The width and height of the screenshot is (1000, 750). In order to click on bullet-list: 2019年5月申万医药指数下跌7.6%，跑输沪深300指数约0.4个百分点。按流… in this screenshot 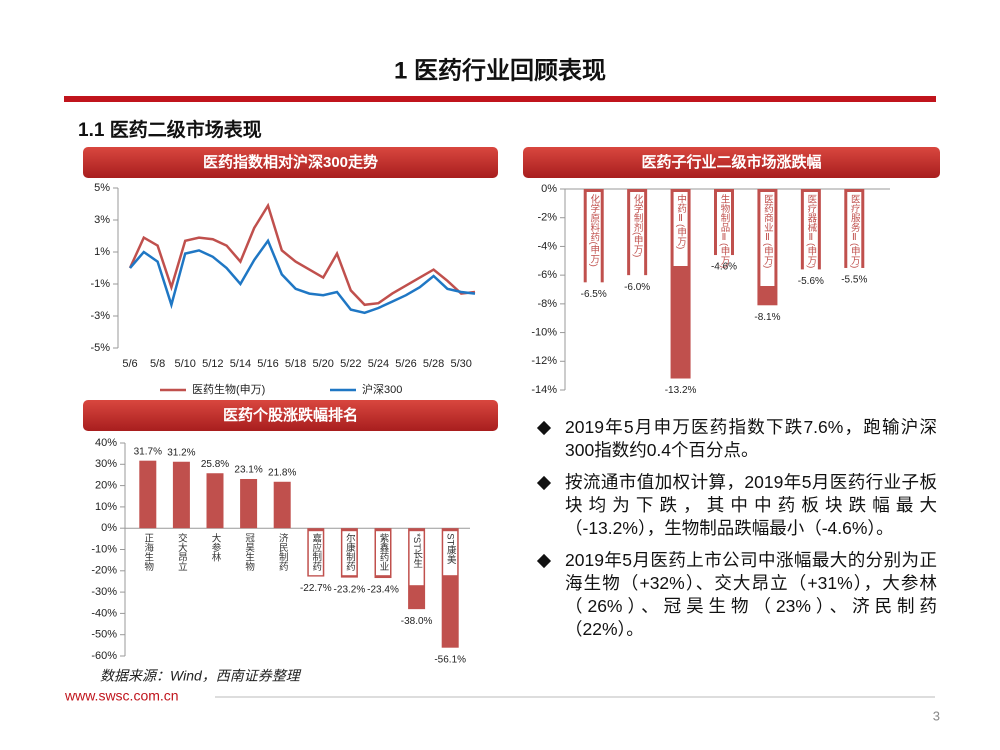, I will do `click(736, 533)`.